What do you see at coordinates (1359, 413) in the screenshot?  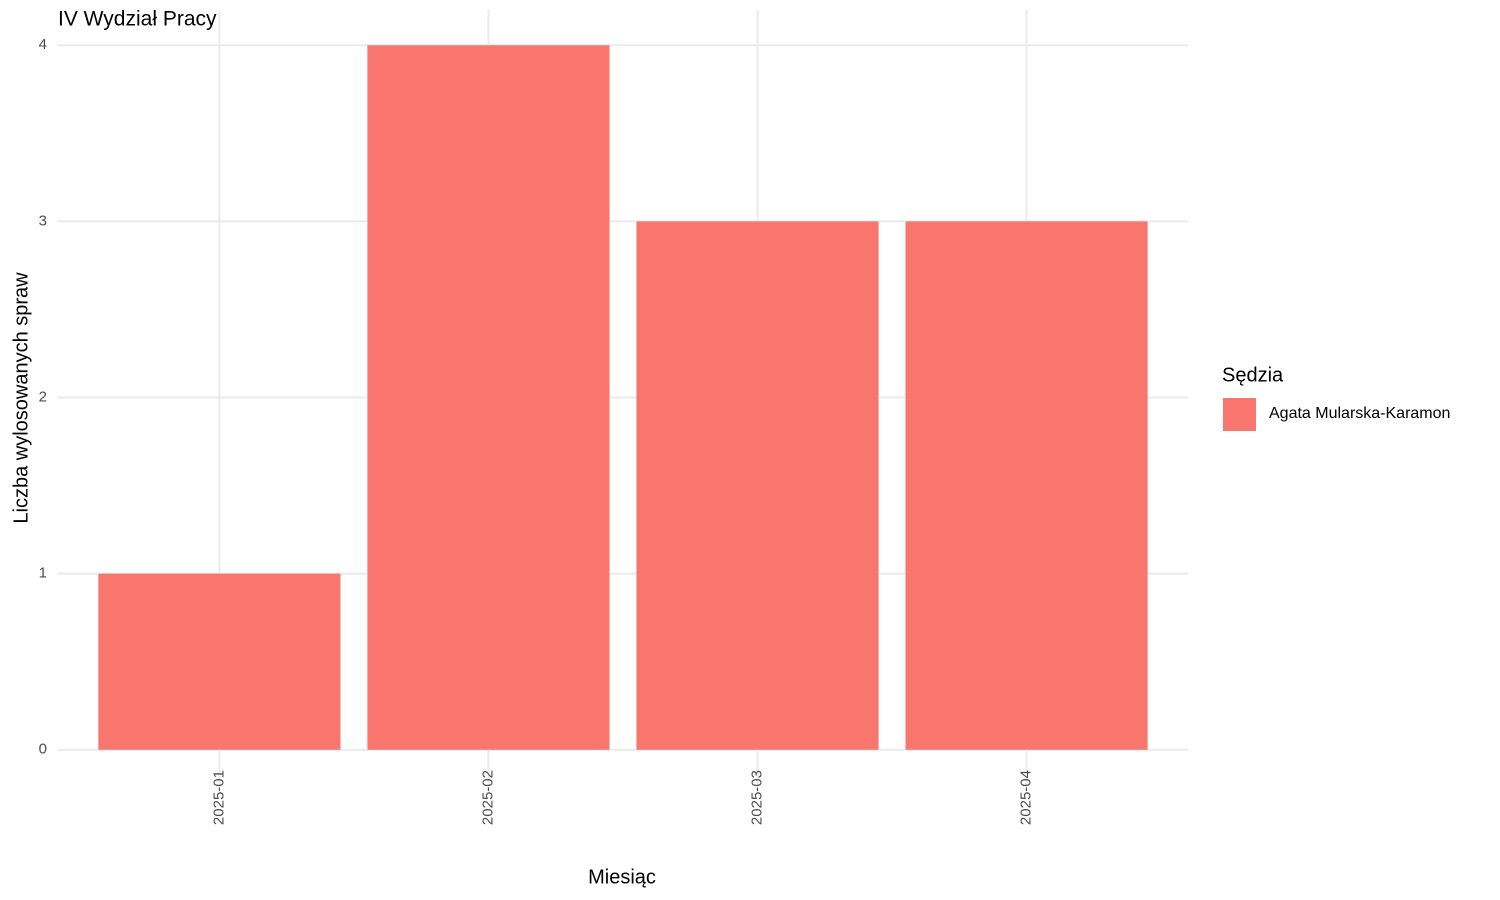 I see `legend-label: Agata Mularska-Karamon` at bounding box center [1359, 413].